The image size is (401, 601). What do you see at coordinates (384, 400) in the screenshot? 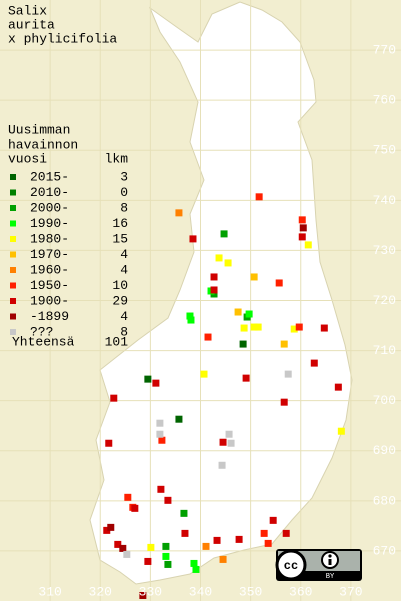
I see `y-tick-label: 700` at bounding box center [384, 400].